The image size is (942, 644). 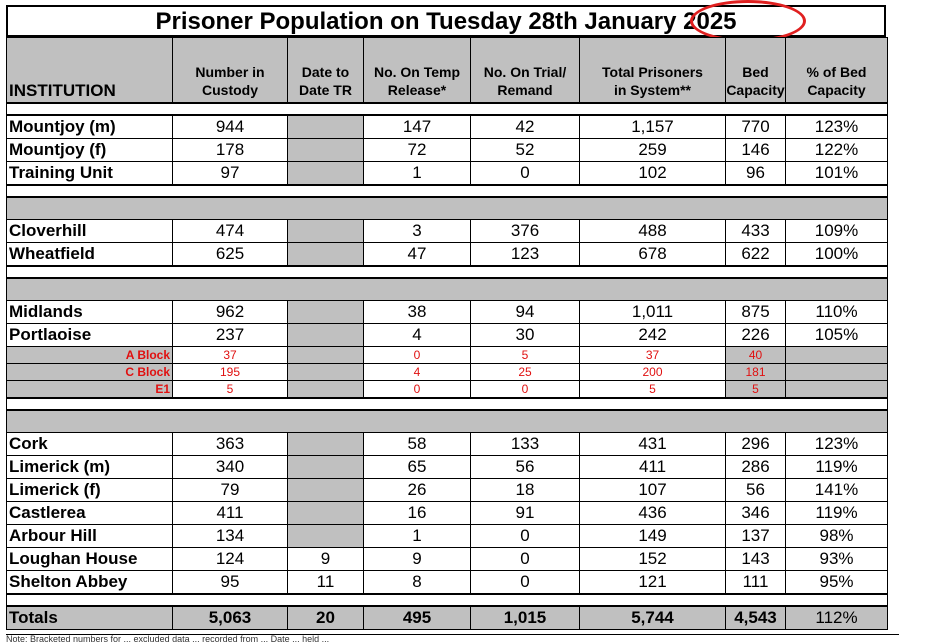 What do you see at coordinates (452, 634) in the screenshot?
I see `footer-rule` at bounding box center [452, 634].